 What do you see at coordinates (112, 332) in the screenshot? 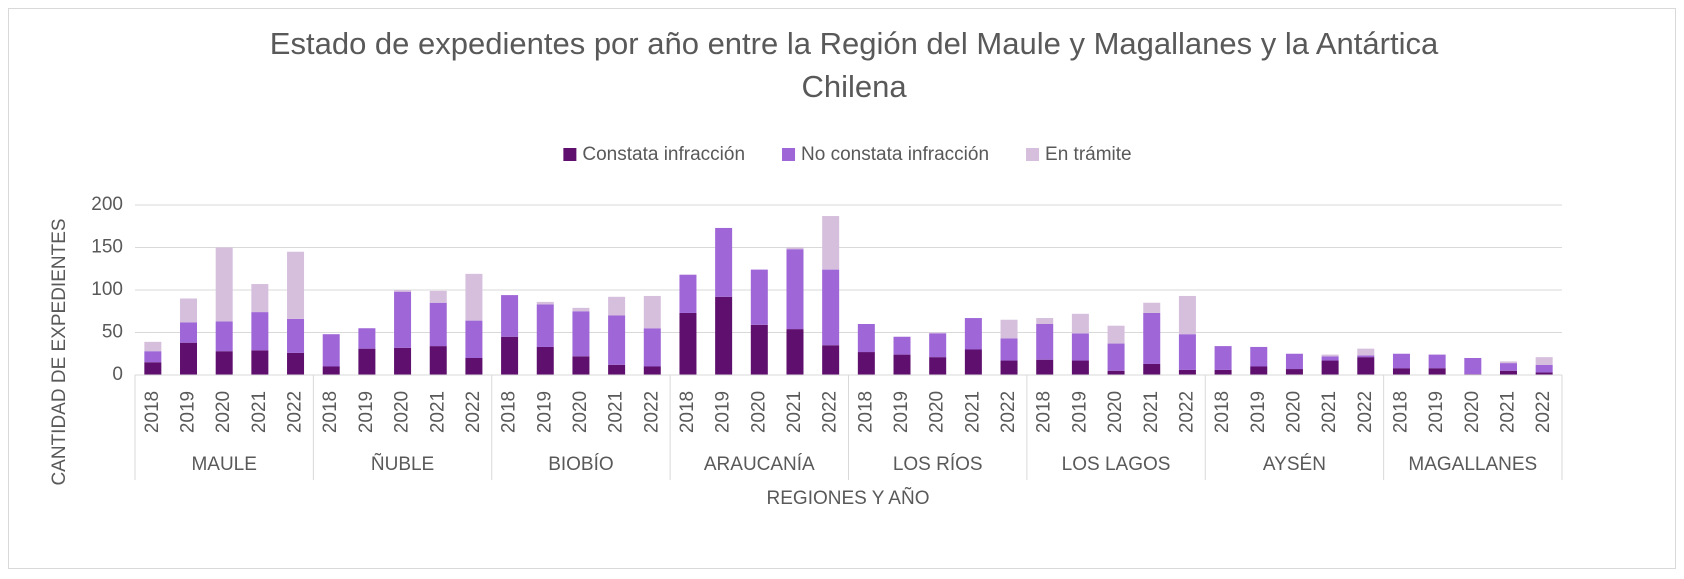
I see `y-tick-label: 50` at bounding box center [112, 332].